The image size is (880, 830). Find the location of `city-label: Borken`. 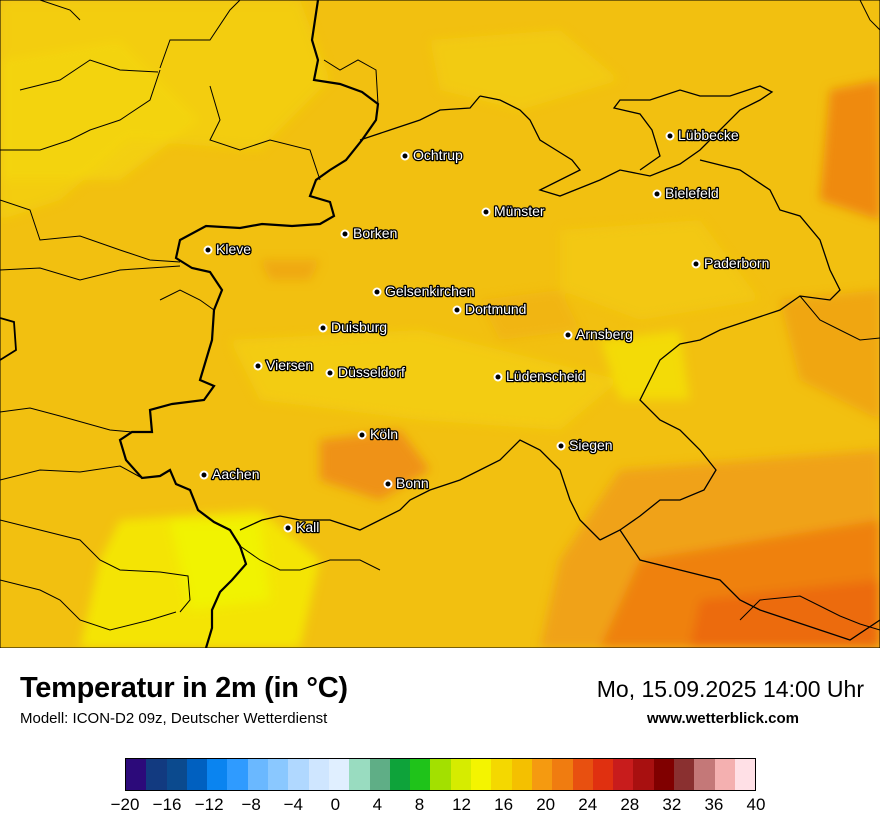

city-label: Borken is located at coordinates (375, 233).